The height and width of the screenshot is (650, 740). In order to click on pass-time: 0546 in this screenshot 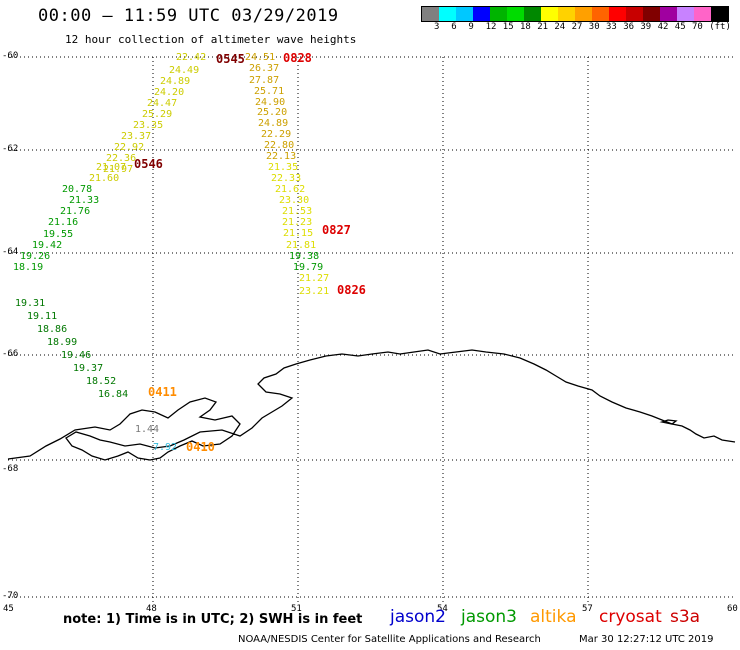, I will do `click(148, 164)`.